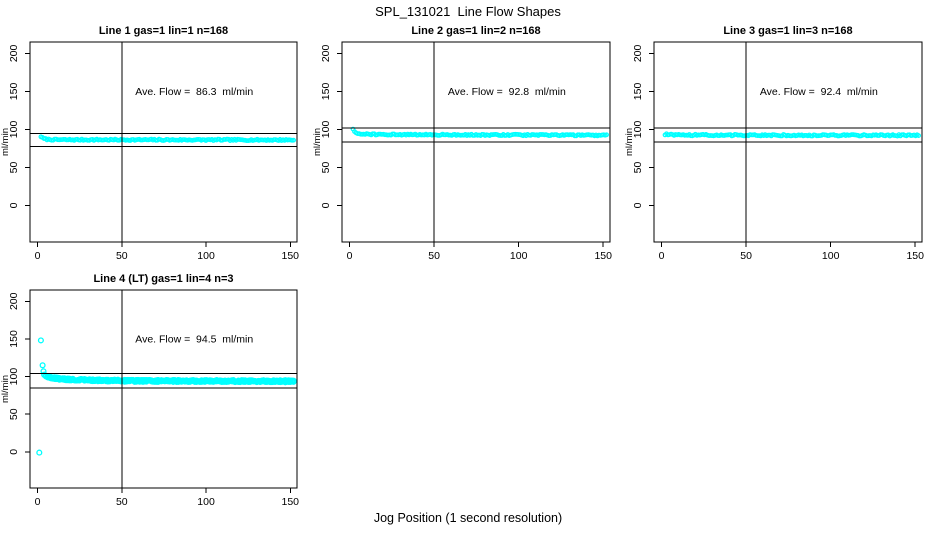 This screenshot has width=936, height=540. Describe the element at coordinates (475, 31) in the screenshot. I see `panel-title: Line 2 gas=1 lin=2 n=168` at that location.